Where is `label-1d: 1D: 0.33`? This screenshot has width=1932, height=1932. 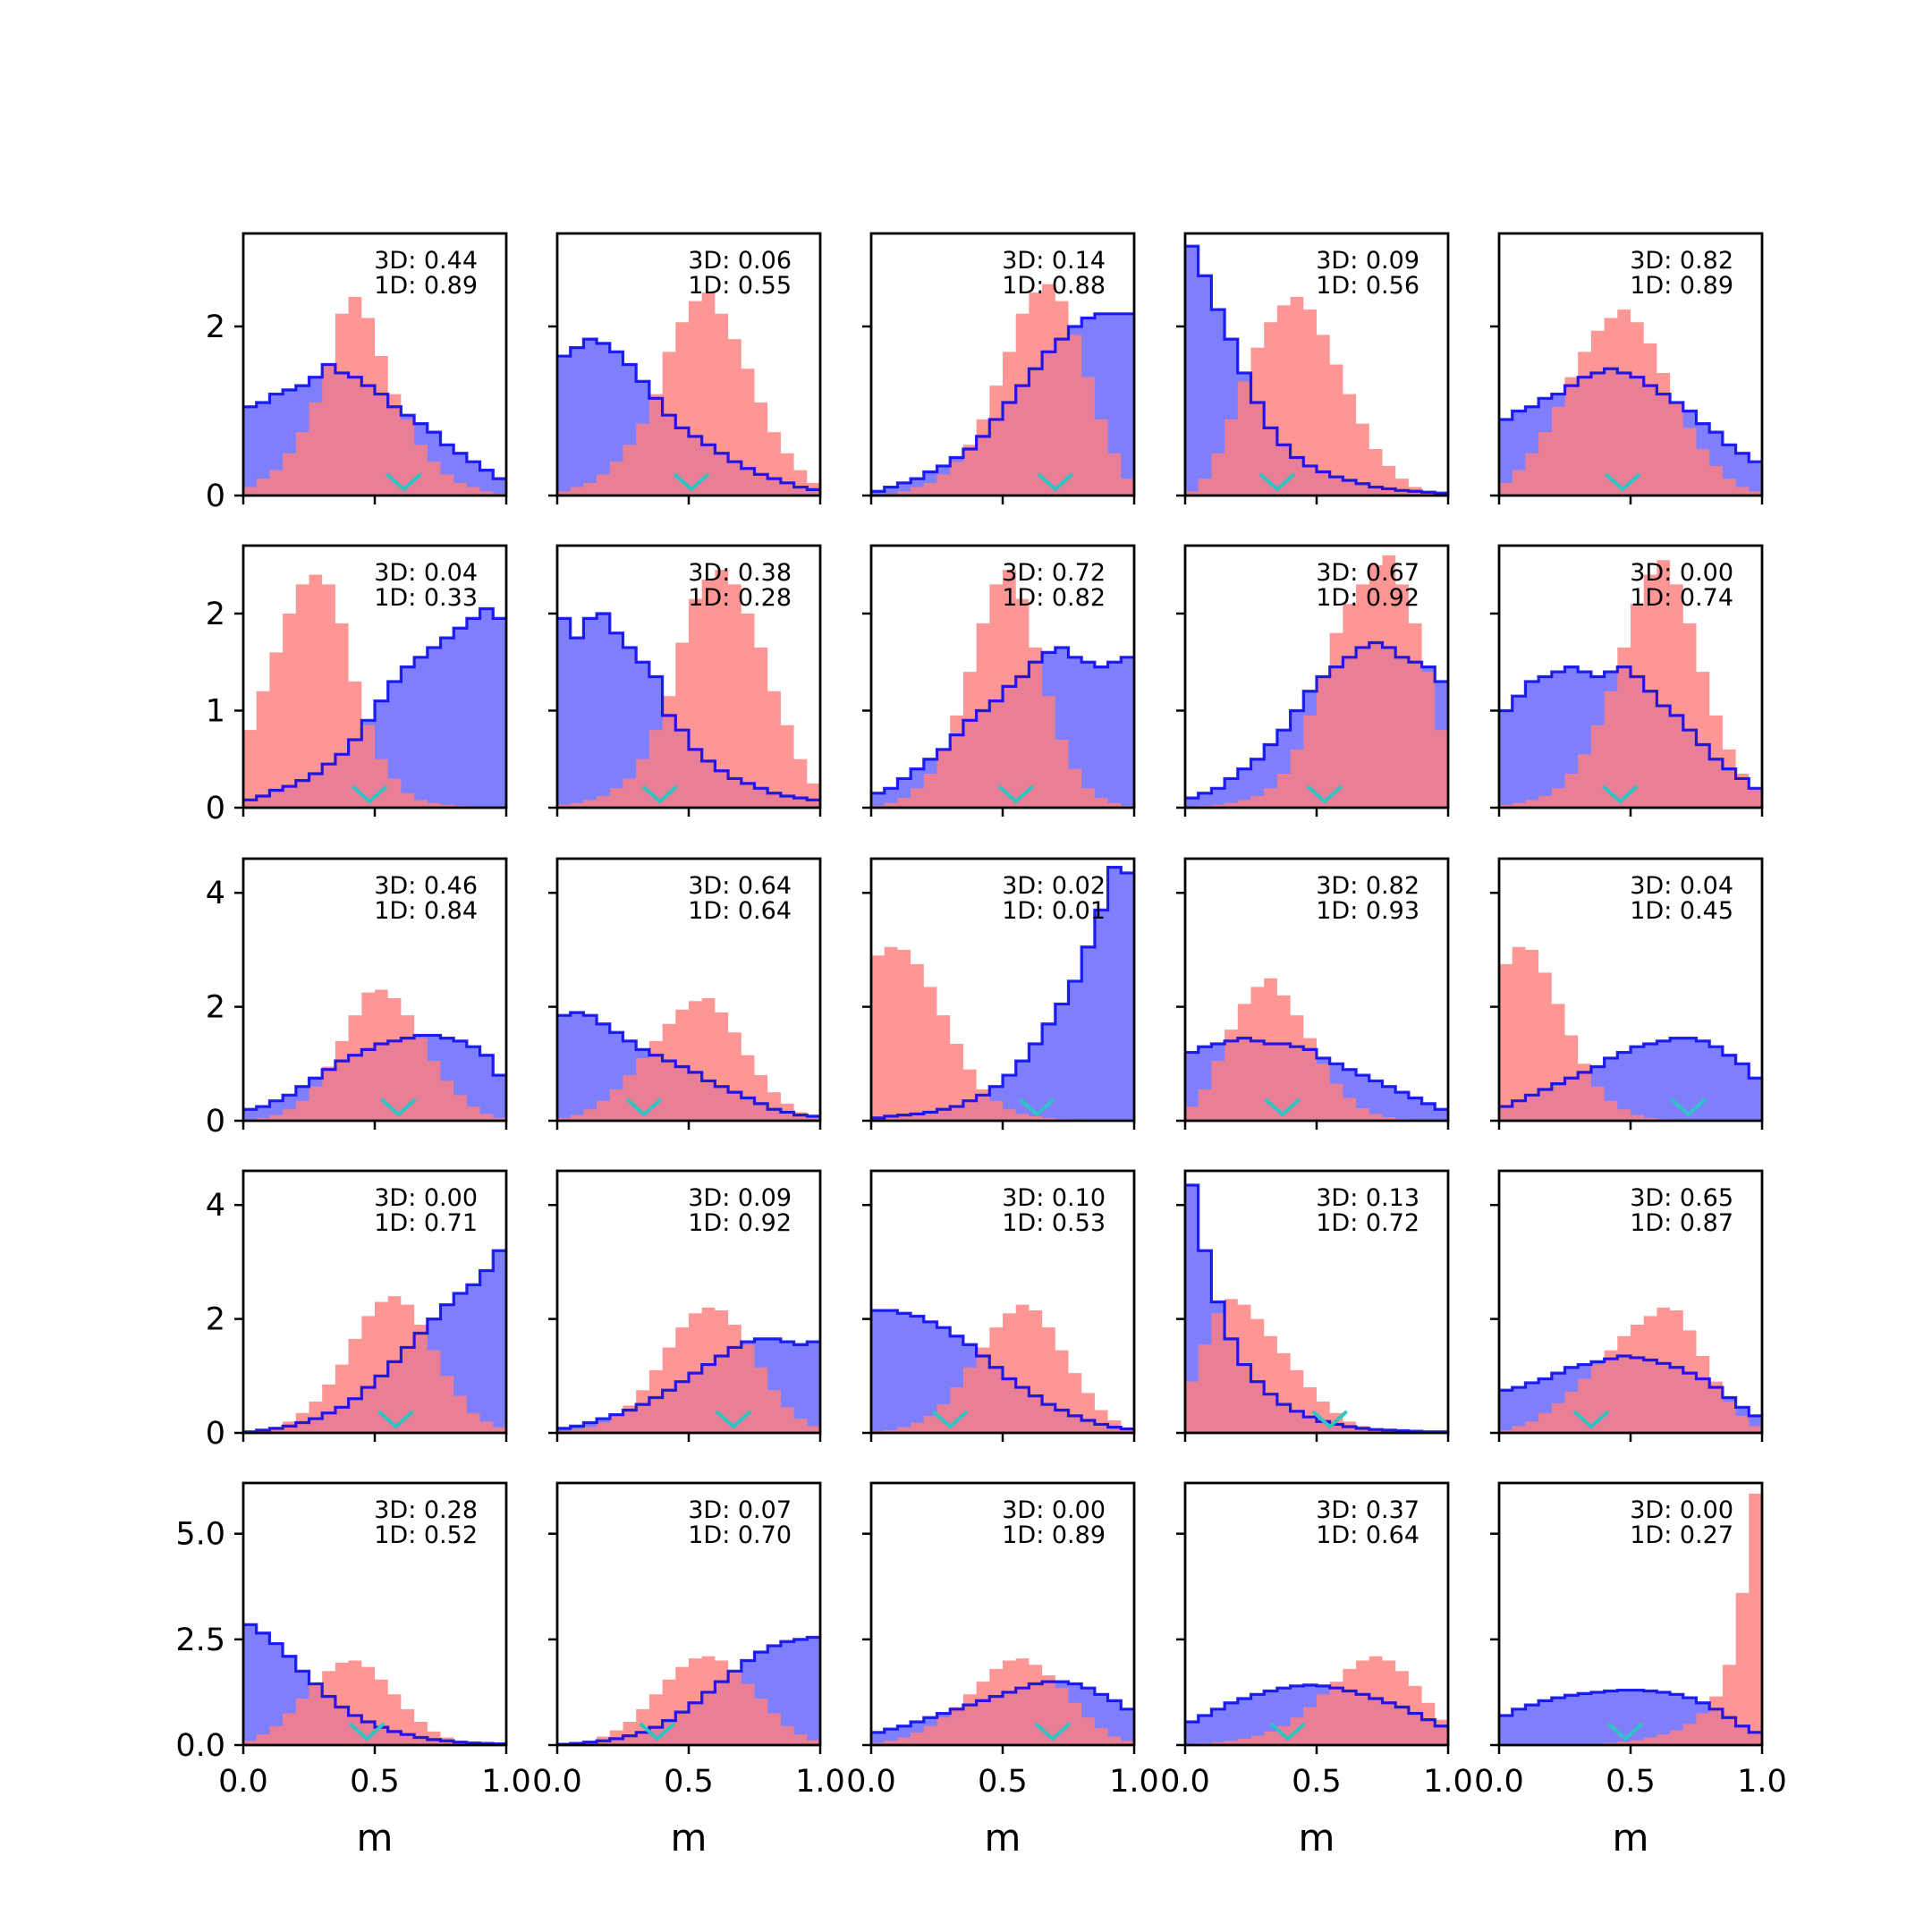
label-1d: 1D: 0.33 is located at coordinates (426, 598).